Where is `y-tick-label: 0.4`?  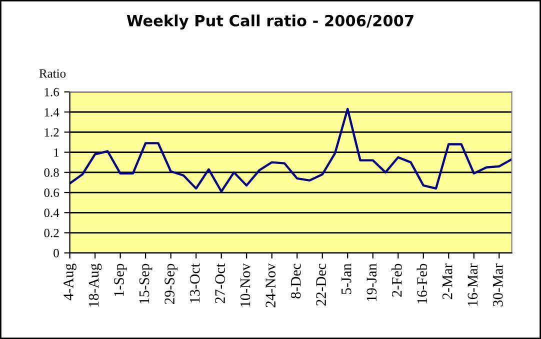 y-tick-label: 0.4 is located at coordinates (52, 213).